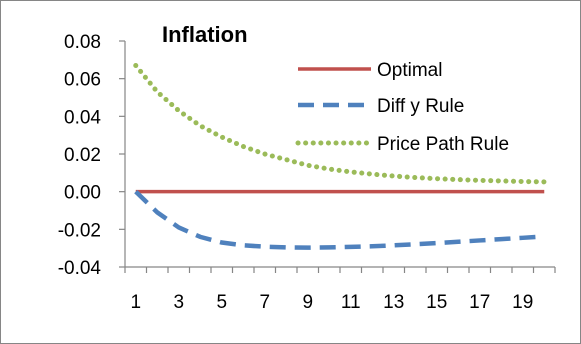 This screenshot has height=344, width=581. I want to click on x-tick-label: 19, so click(522, 302).